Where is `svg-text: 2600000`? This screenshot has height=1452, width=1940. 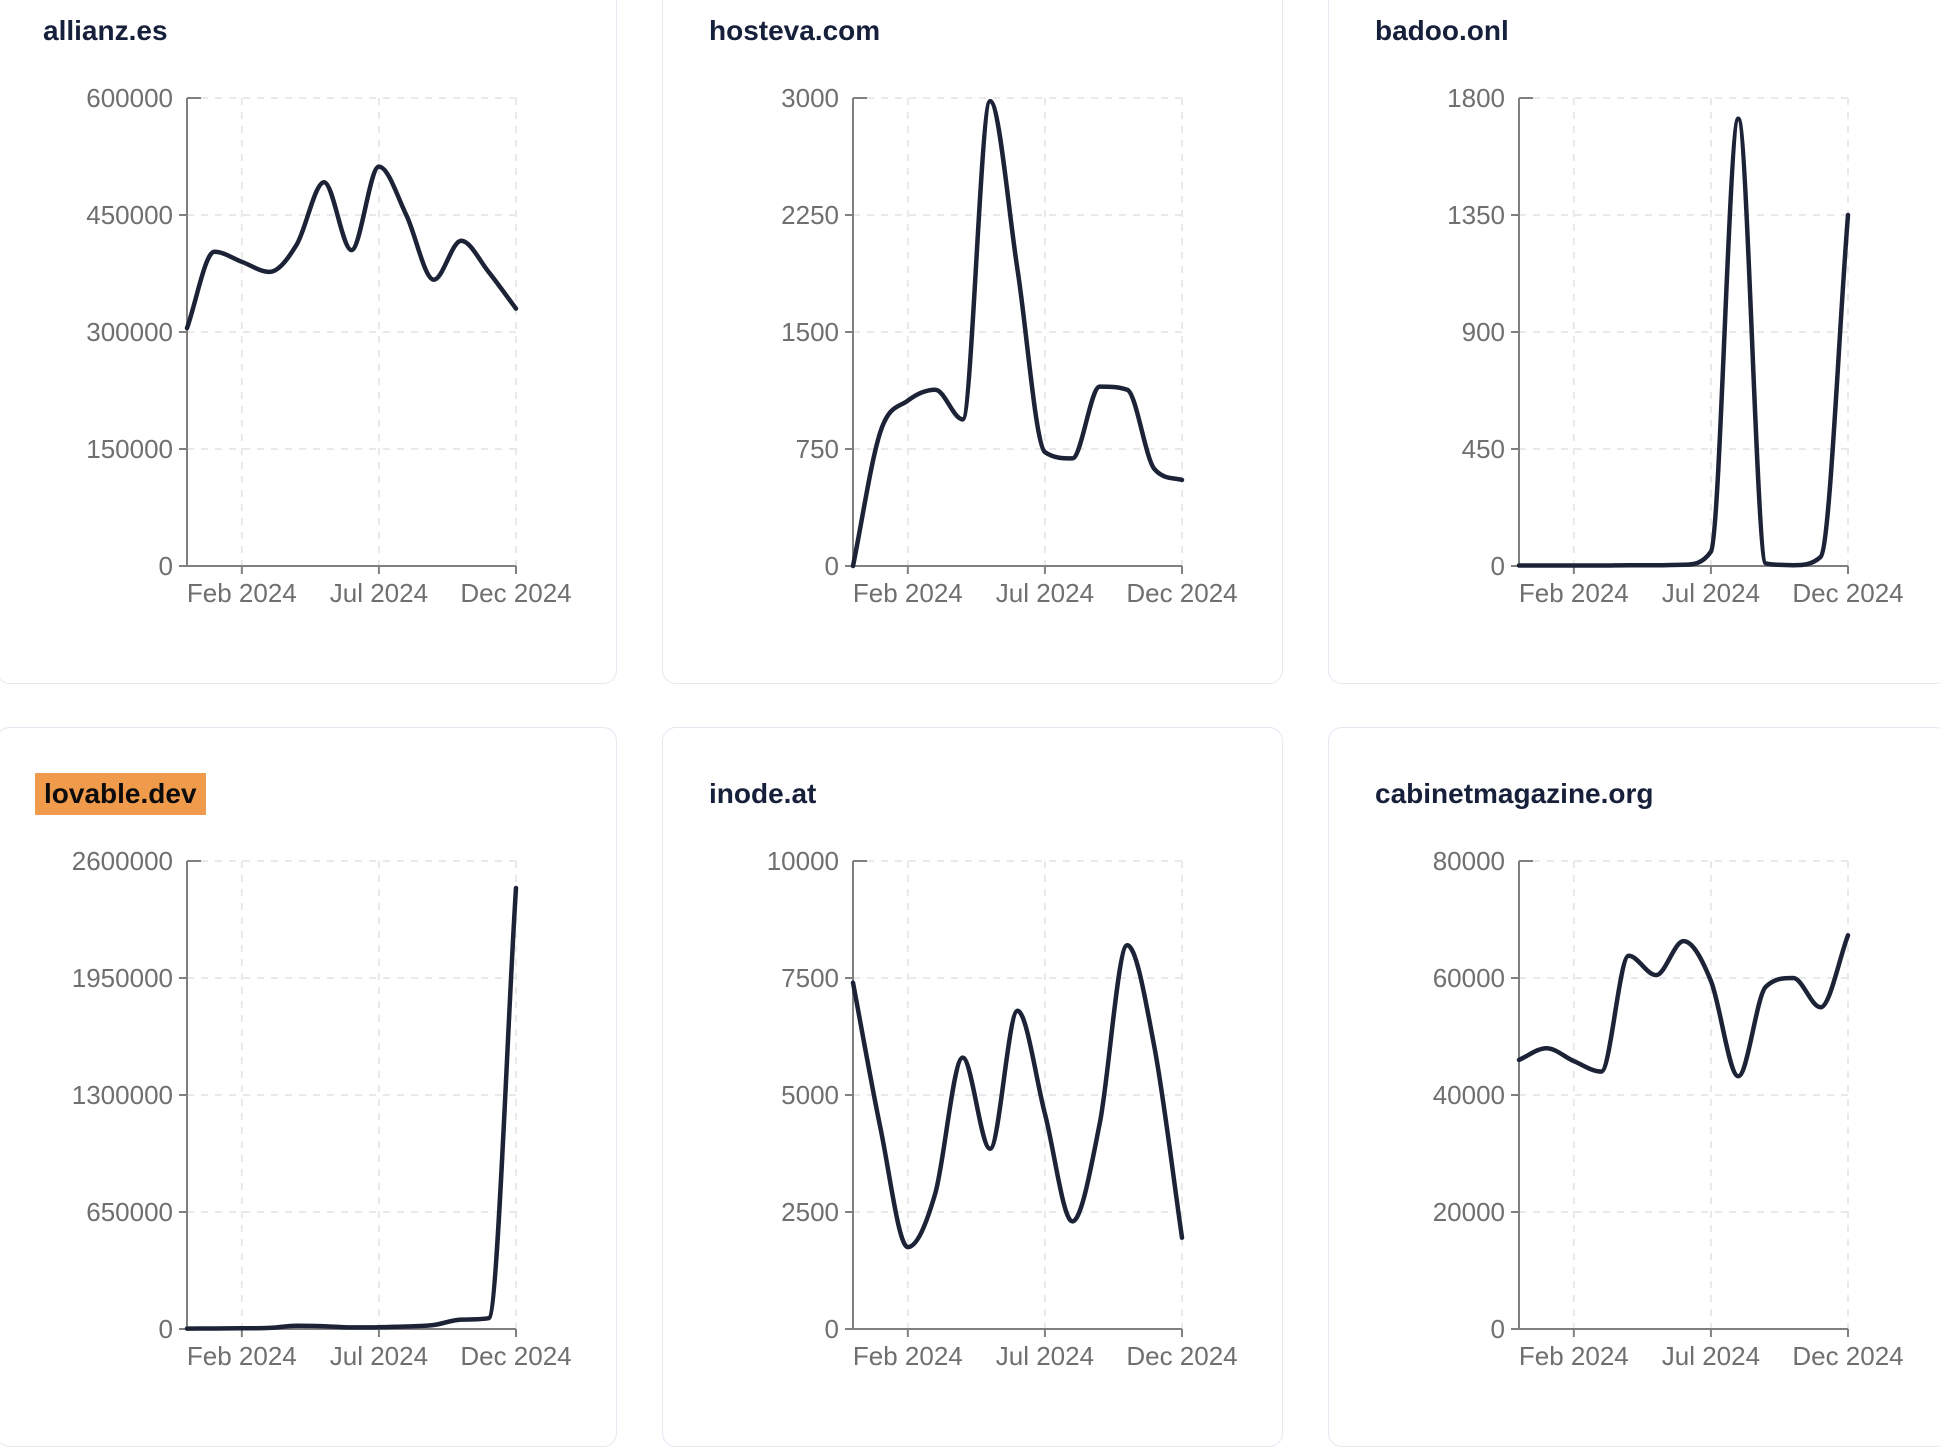
svg-text: 2600000 is located at coordinates (122, 861).